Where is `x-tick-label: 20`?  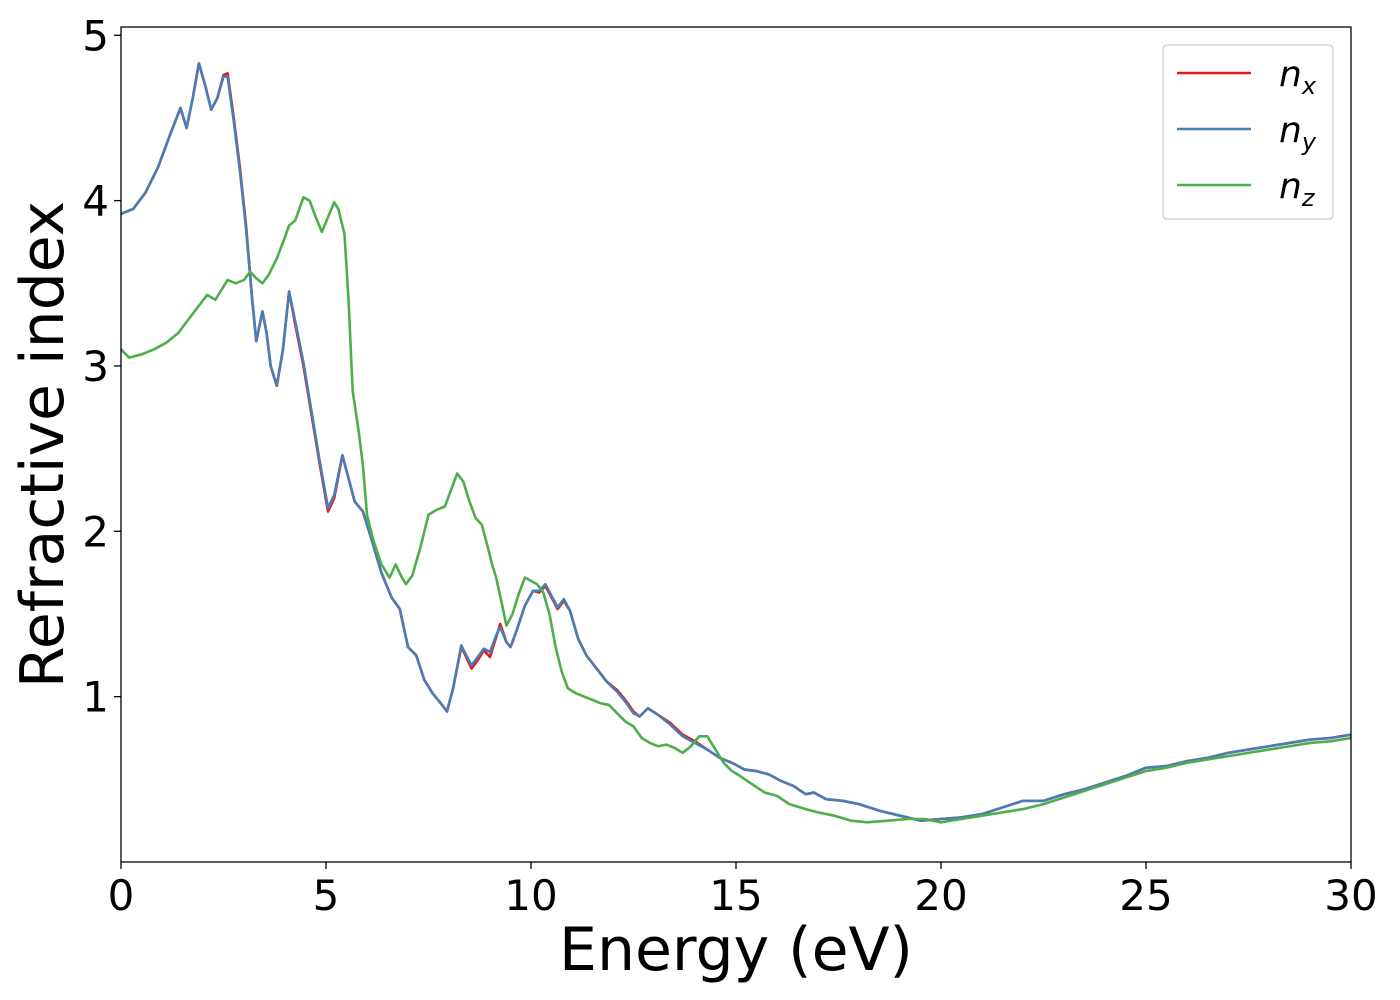 x-tick-label: 20 is located at coordinates (940, 895).